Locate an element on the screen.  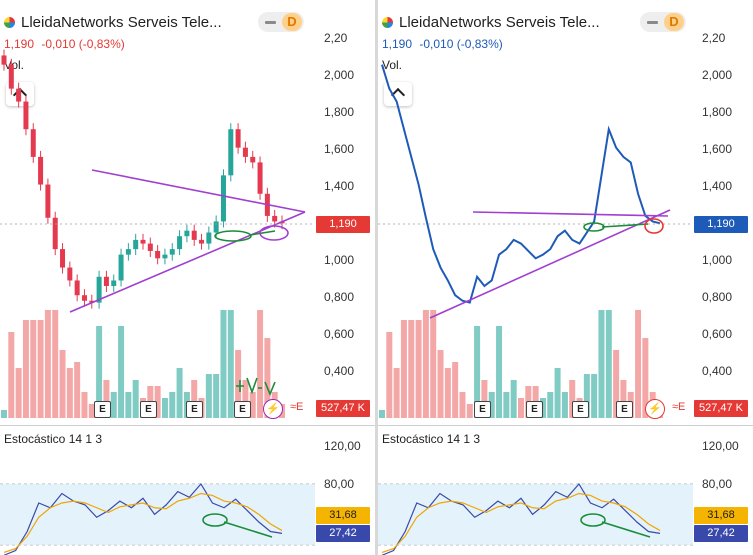
annotation-ellipse-purple is located at coordinates (274, 233).